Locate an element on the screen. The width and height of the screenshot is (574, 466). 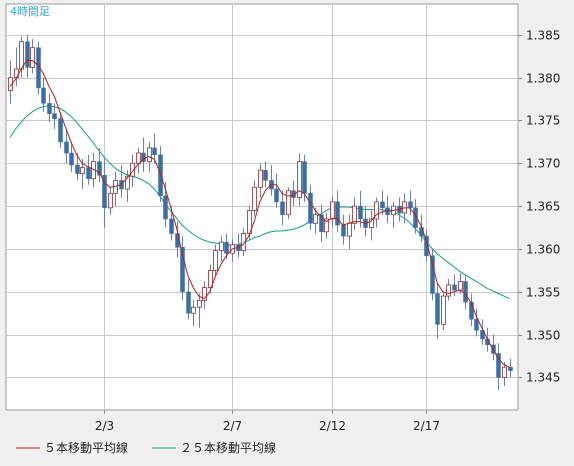
x-tick-label: 2/3 is located at coordinates (104, 426).